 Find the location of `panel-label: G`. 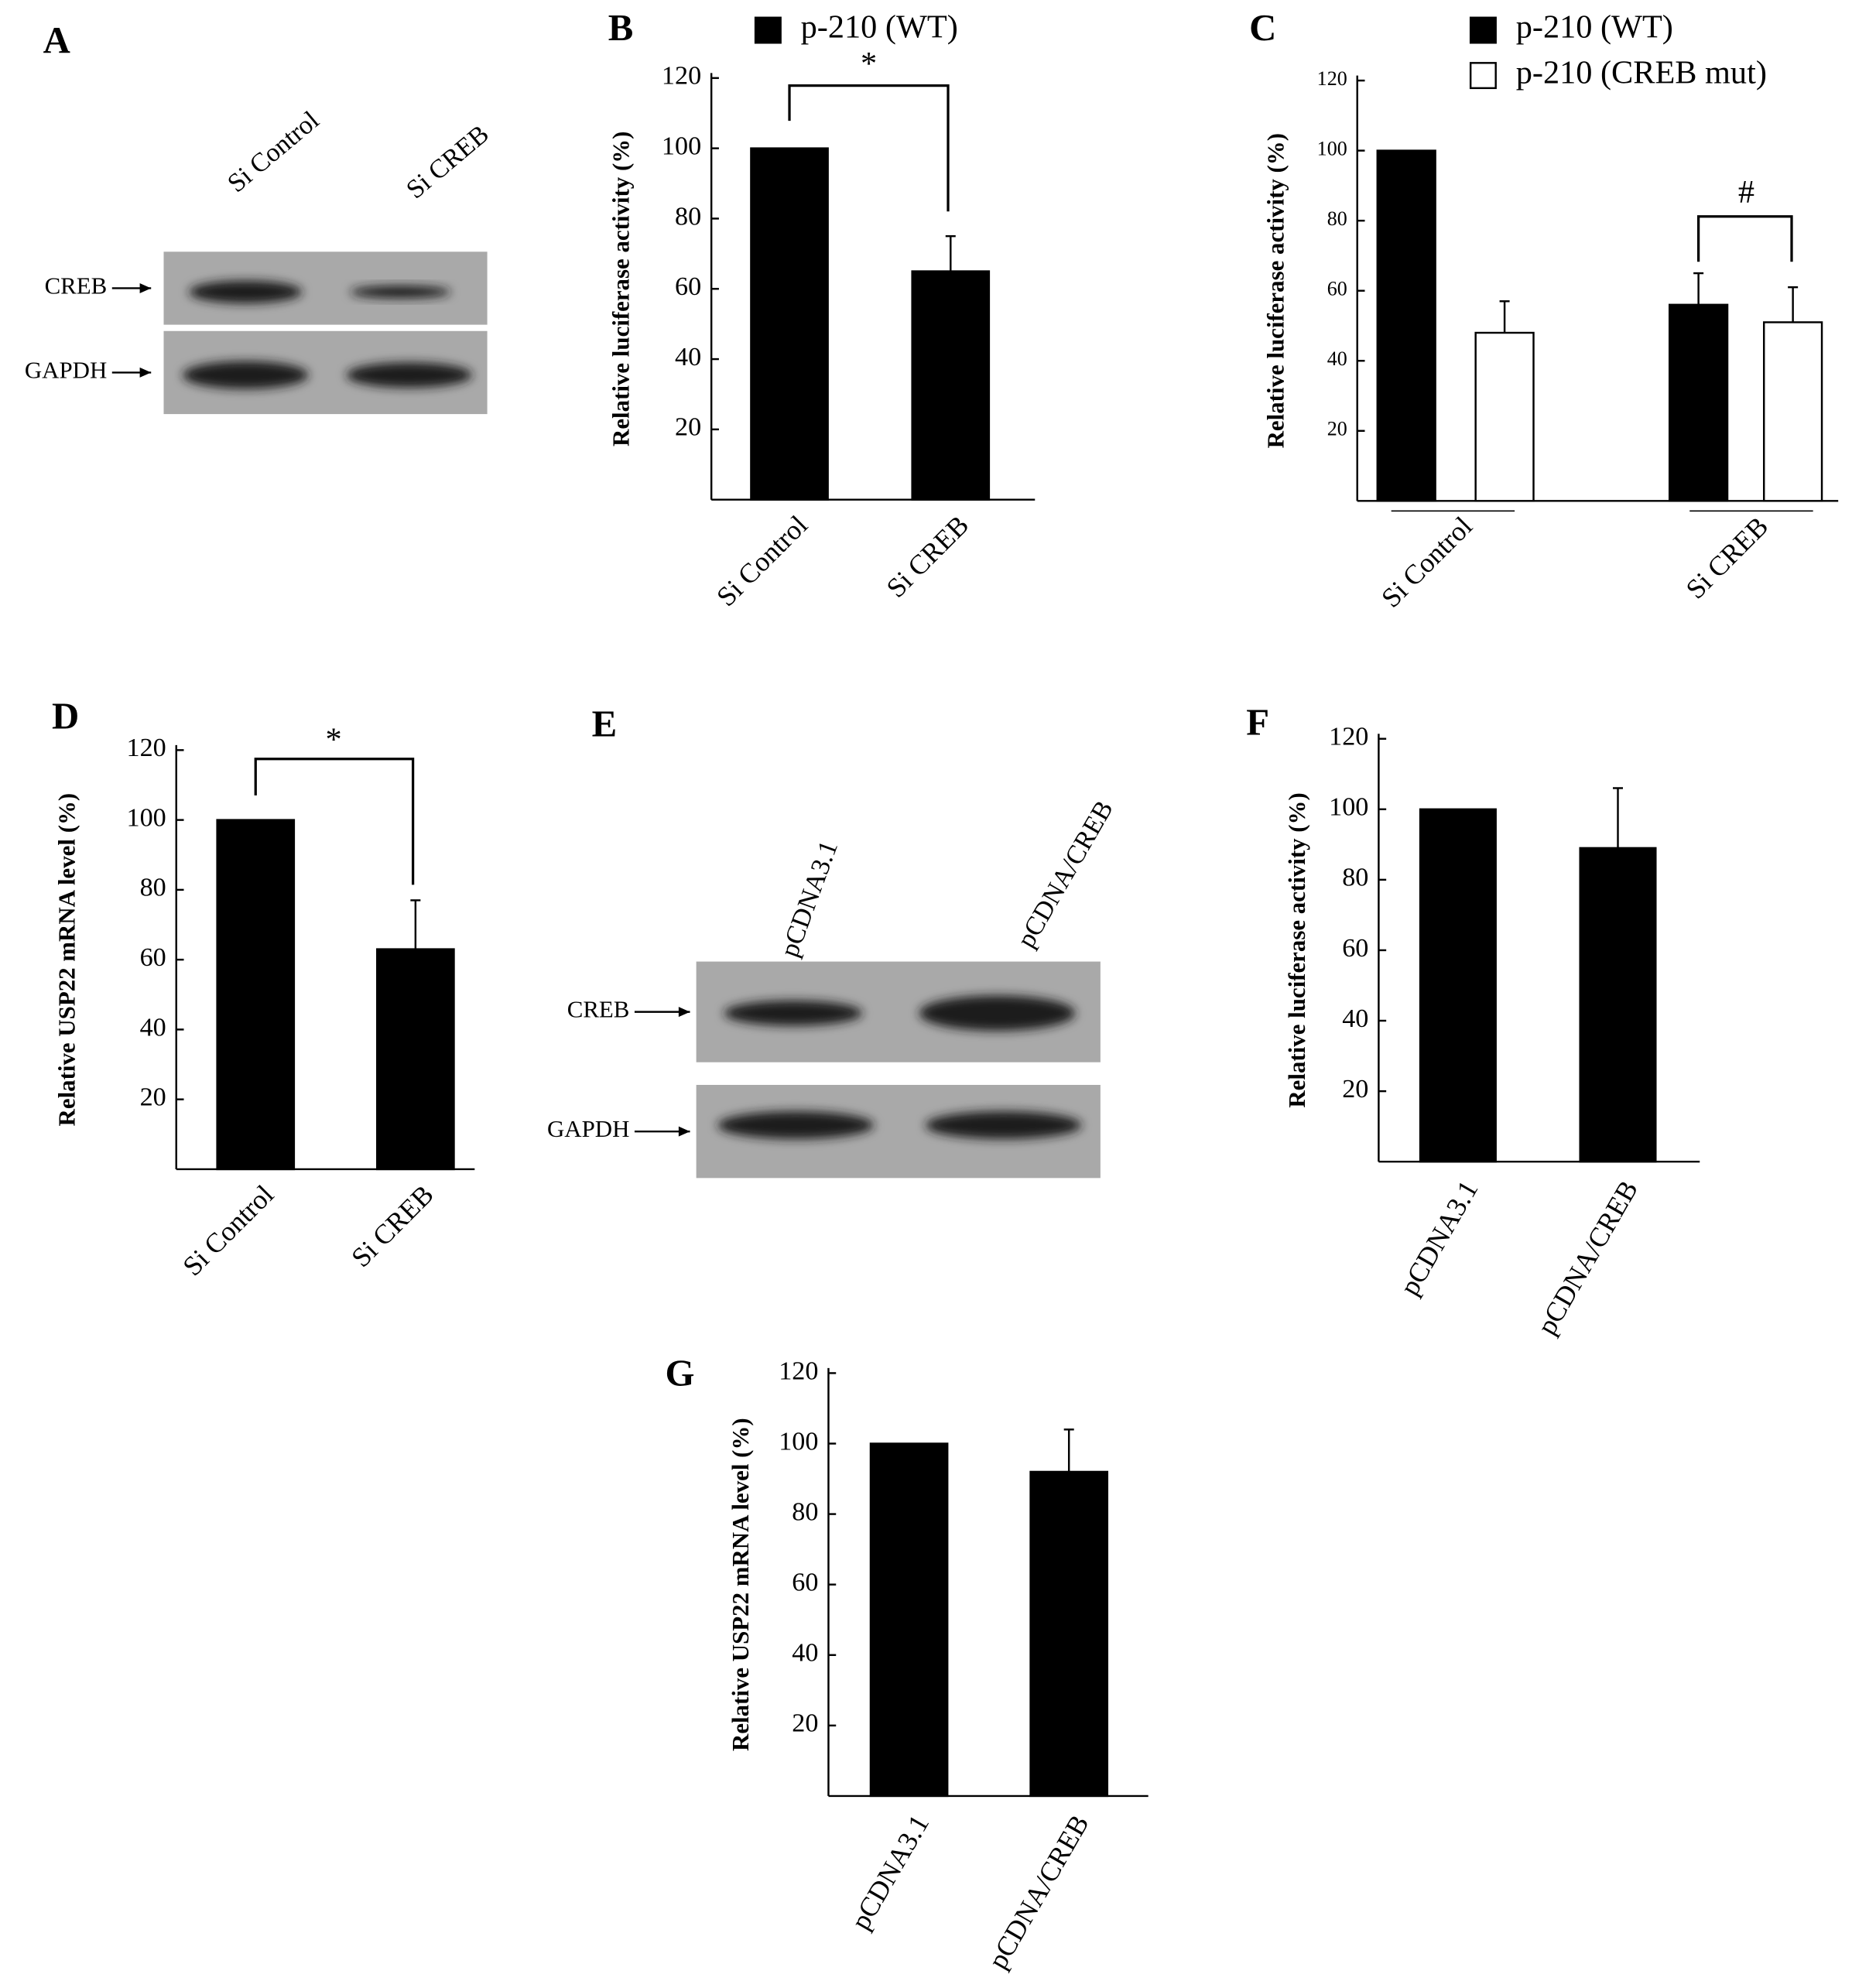

panel-label: G is located at coordinates (680, 1373).